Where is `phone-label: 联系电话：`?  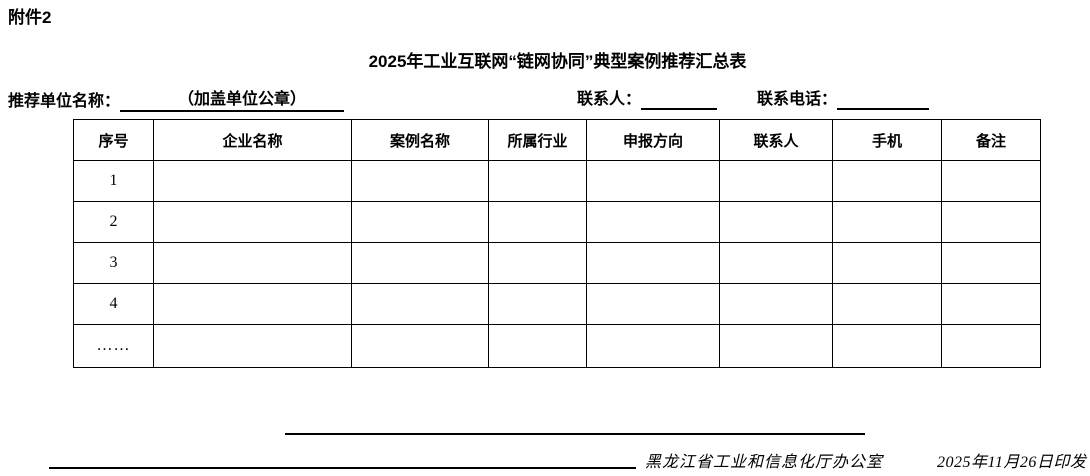
phone-label: 联系电话： is located at coordinates (797, 99).